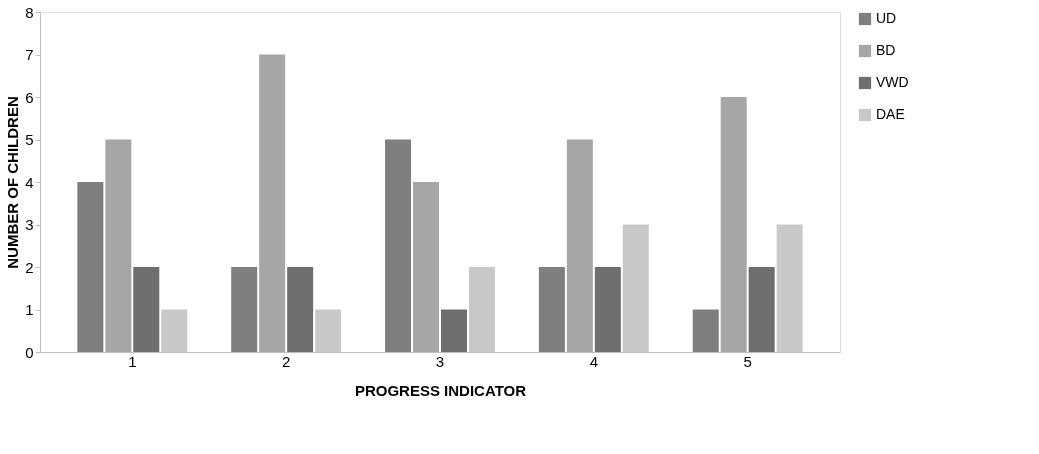 The height and width of the screenshot is (454, 1039). I want to click on y-tick-label: 4, so click(29, 182).